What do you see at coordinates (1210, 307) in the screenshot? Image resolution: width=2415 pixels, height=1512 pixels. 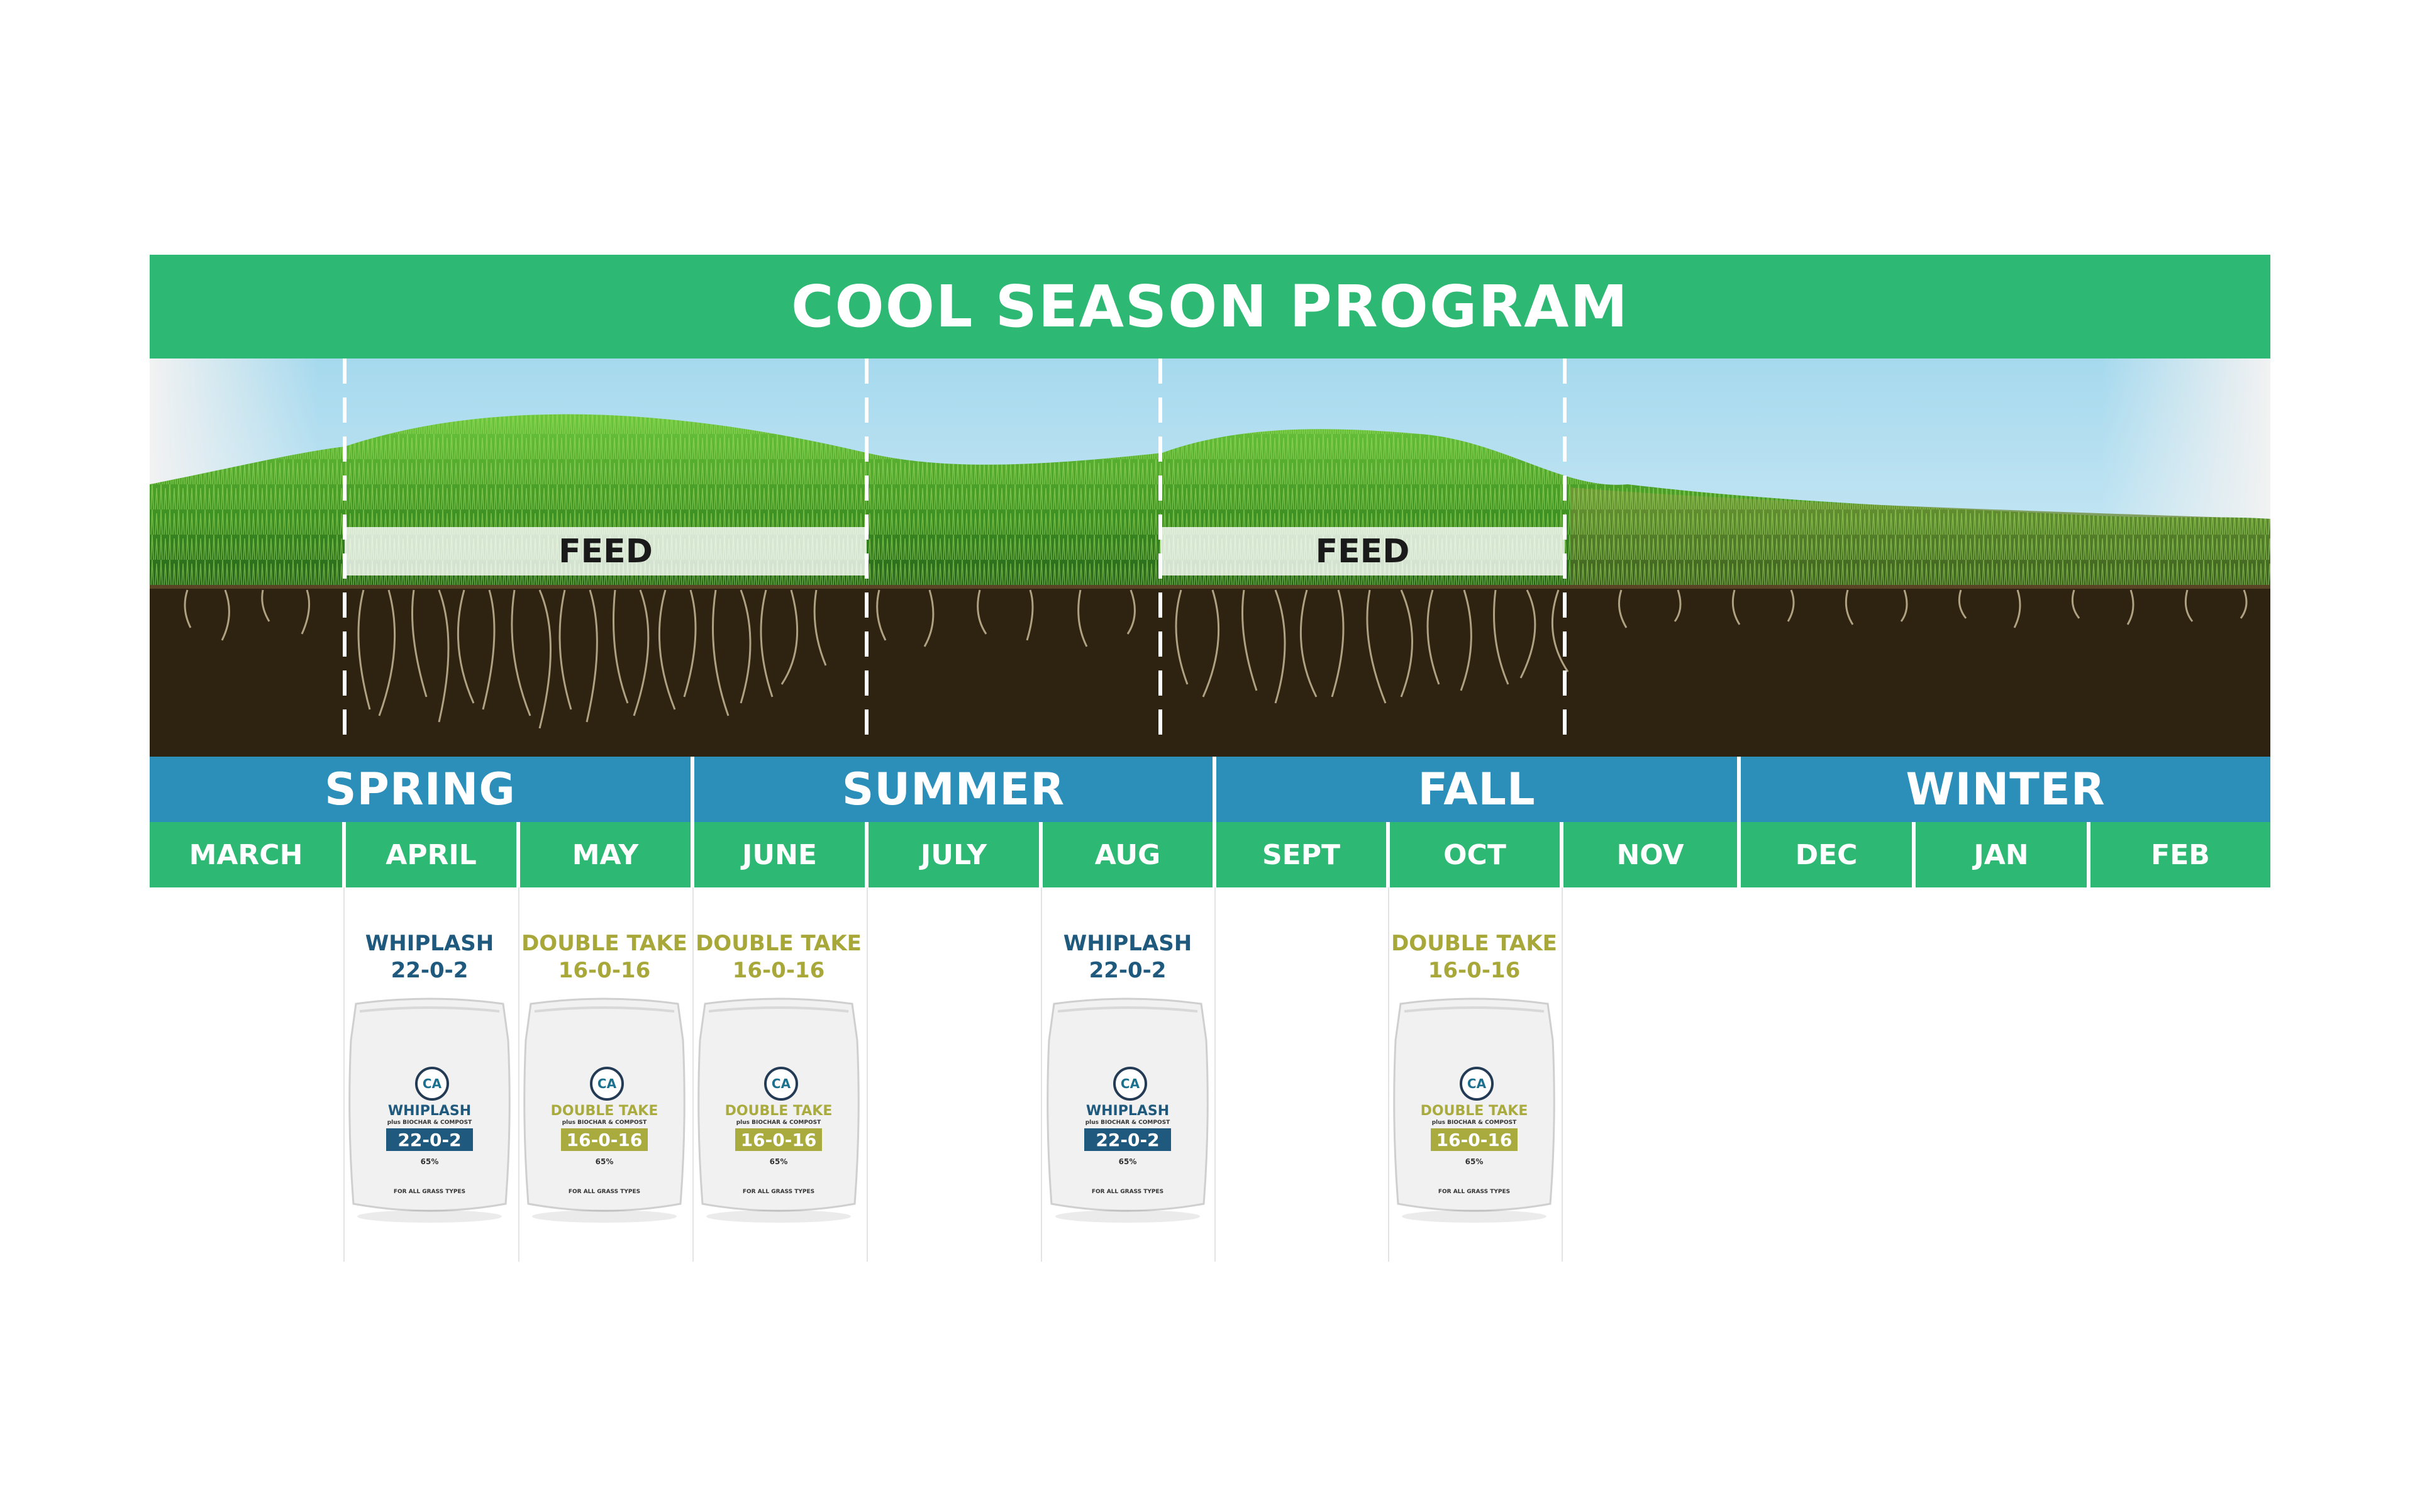 I see `program-title: COOL SEASON PROGRAM` at bounding box center [1210, 307].